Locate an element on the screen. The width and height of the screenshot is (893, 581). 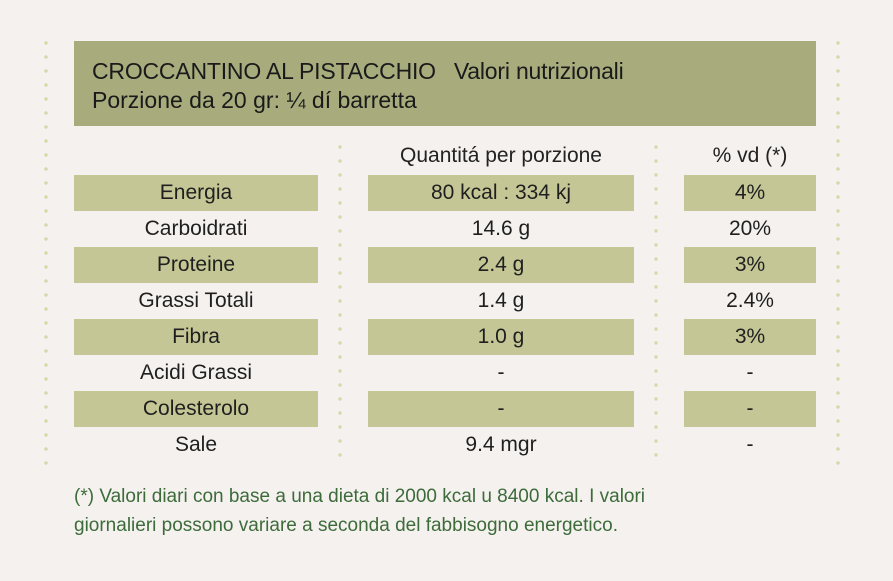
column-header-quantity: Quantitá per porzione is located at coordinates (501, 155).